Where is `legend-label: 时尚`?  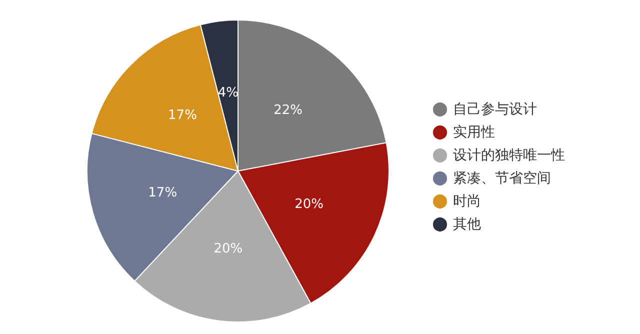 legend-label: 时尚 is located at coordinates (467, 202).